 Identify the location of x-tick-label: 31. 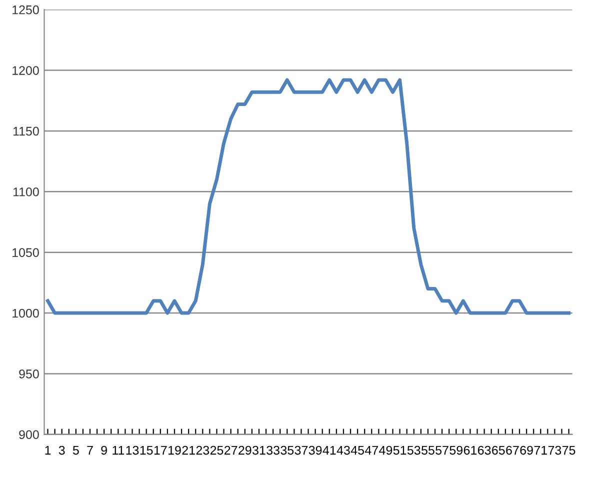
(259, 450).